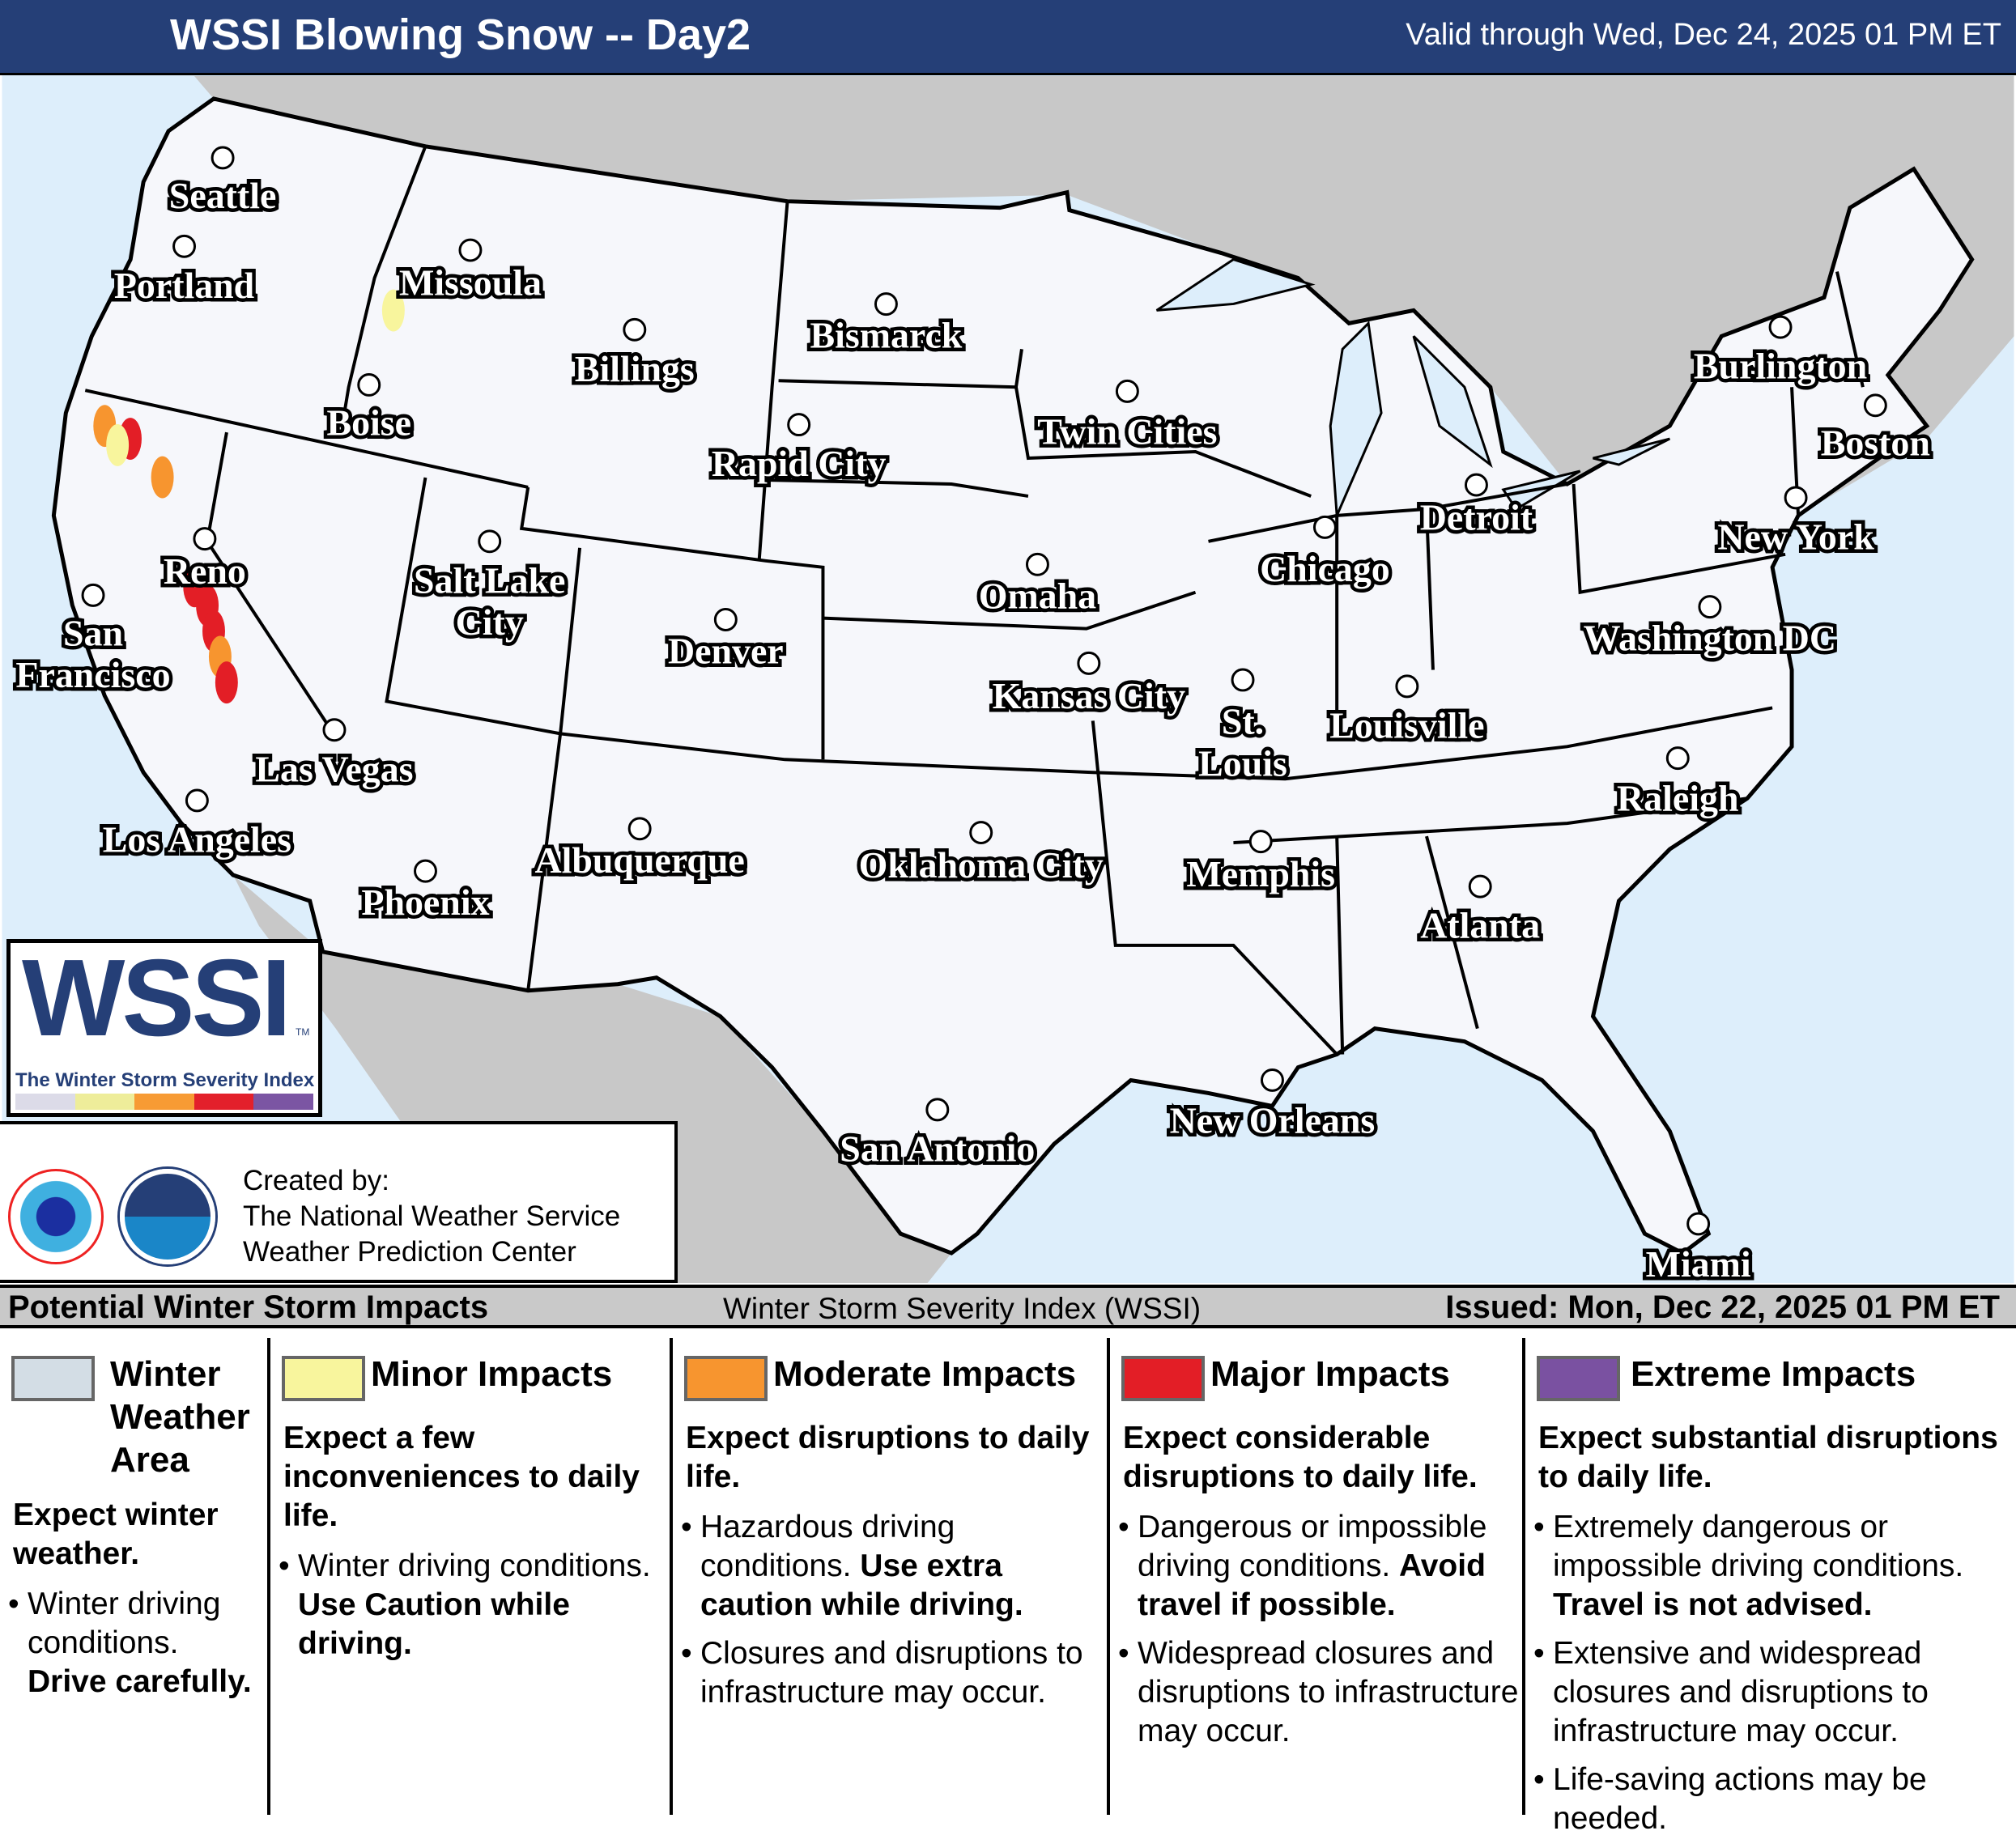 The image size is (2016, 1848). I want to click on legend-title: Winter Weather Area, so click(180, 1417).